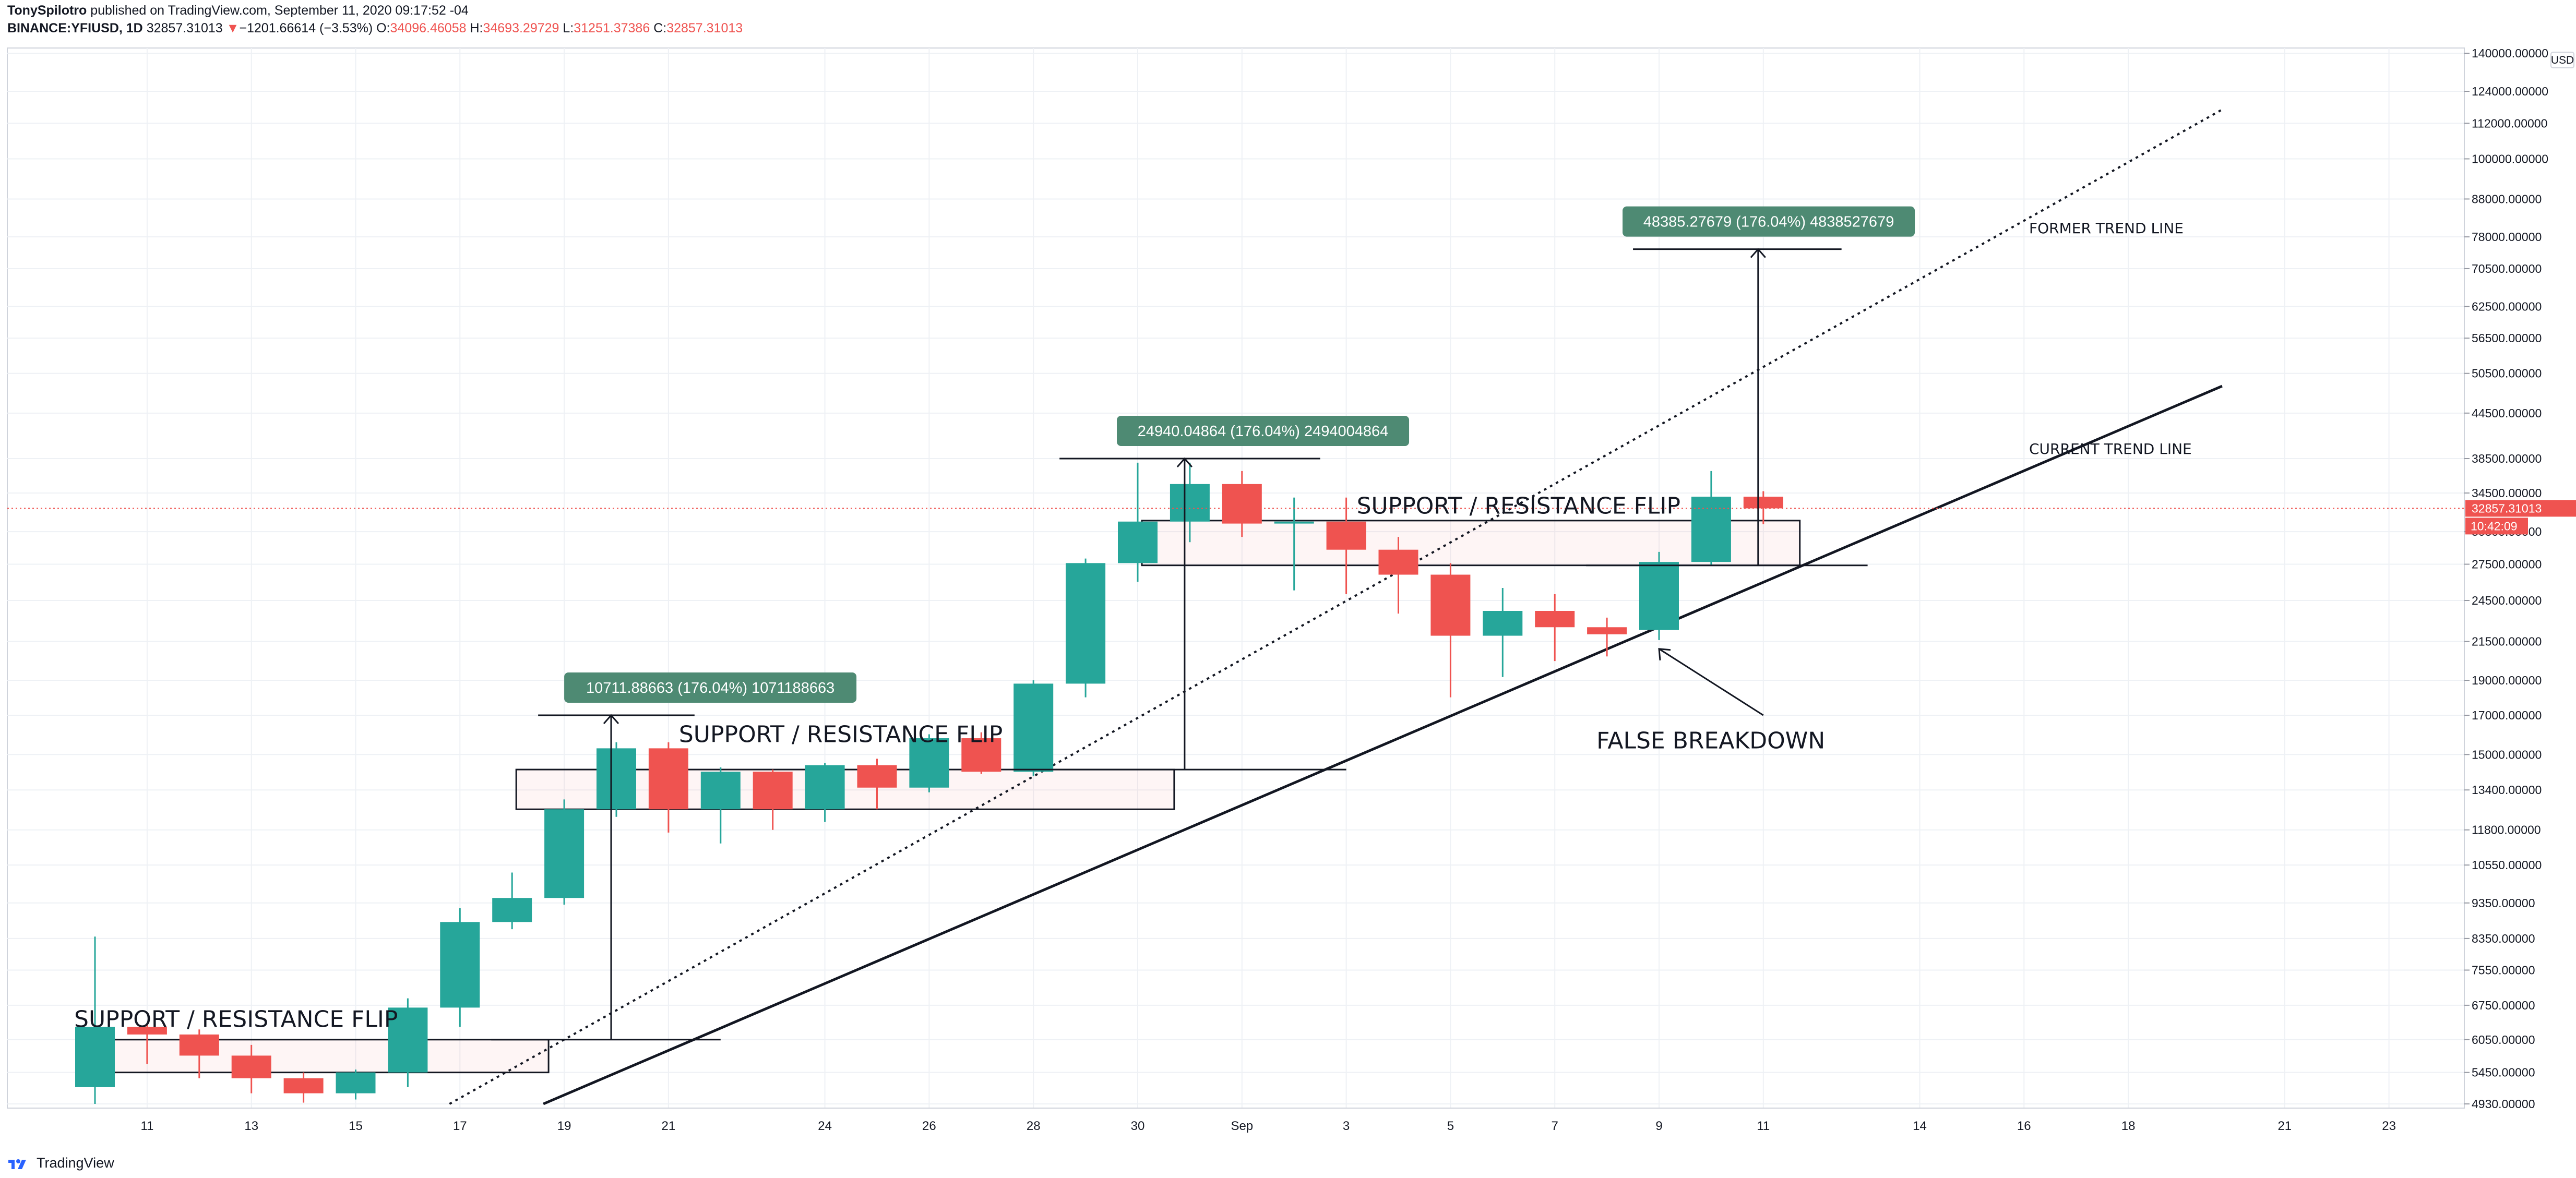  I want to click on y-tick-label: 24500.00000, so click(2507, 600).